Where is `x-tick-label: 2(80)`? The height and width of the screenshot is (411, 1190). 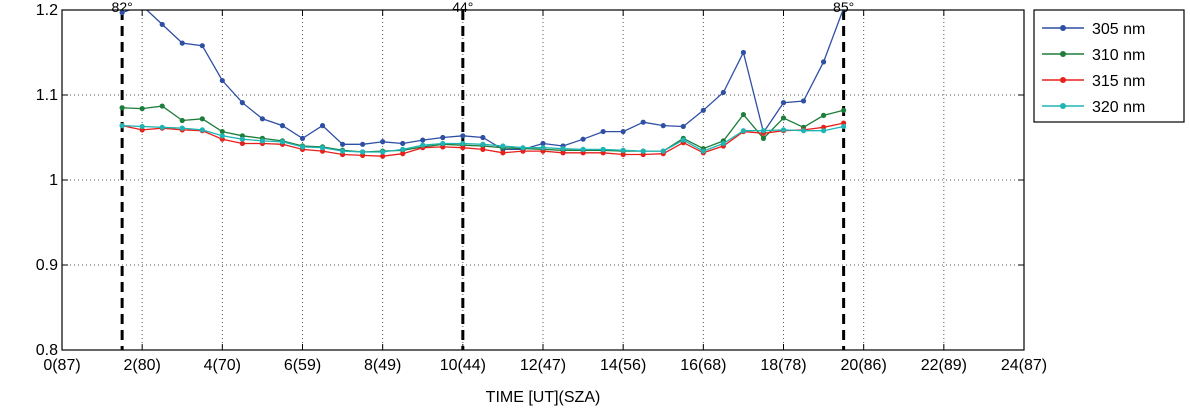 x-tick-label: 2(80) is located at coordinates (141, 365).